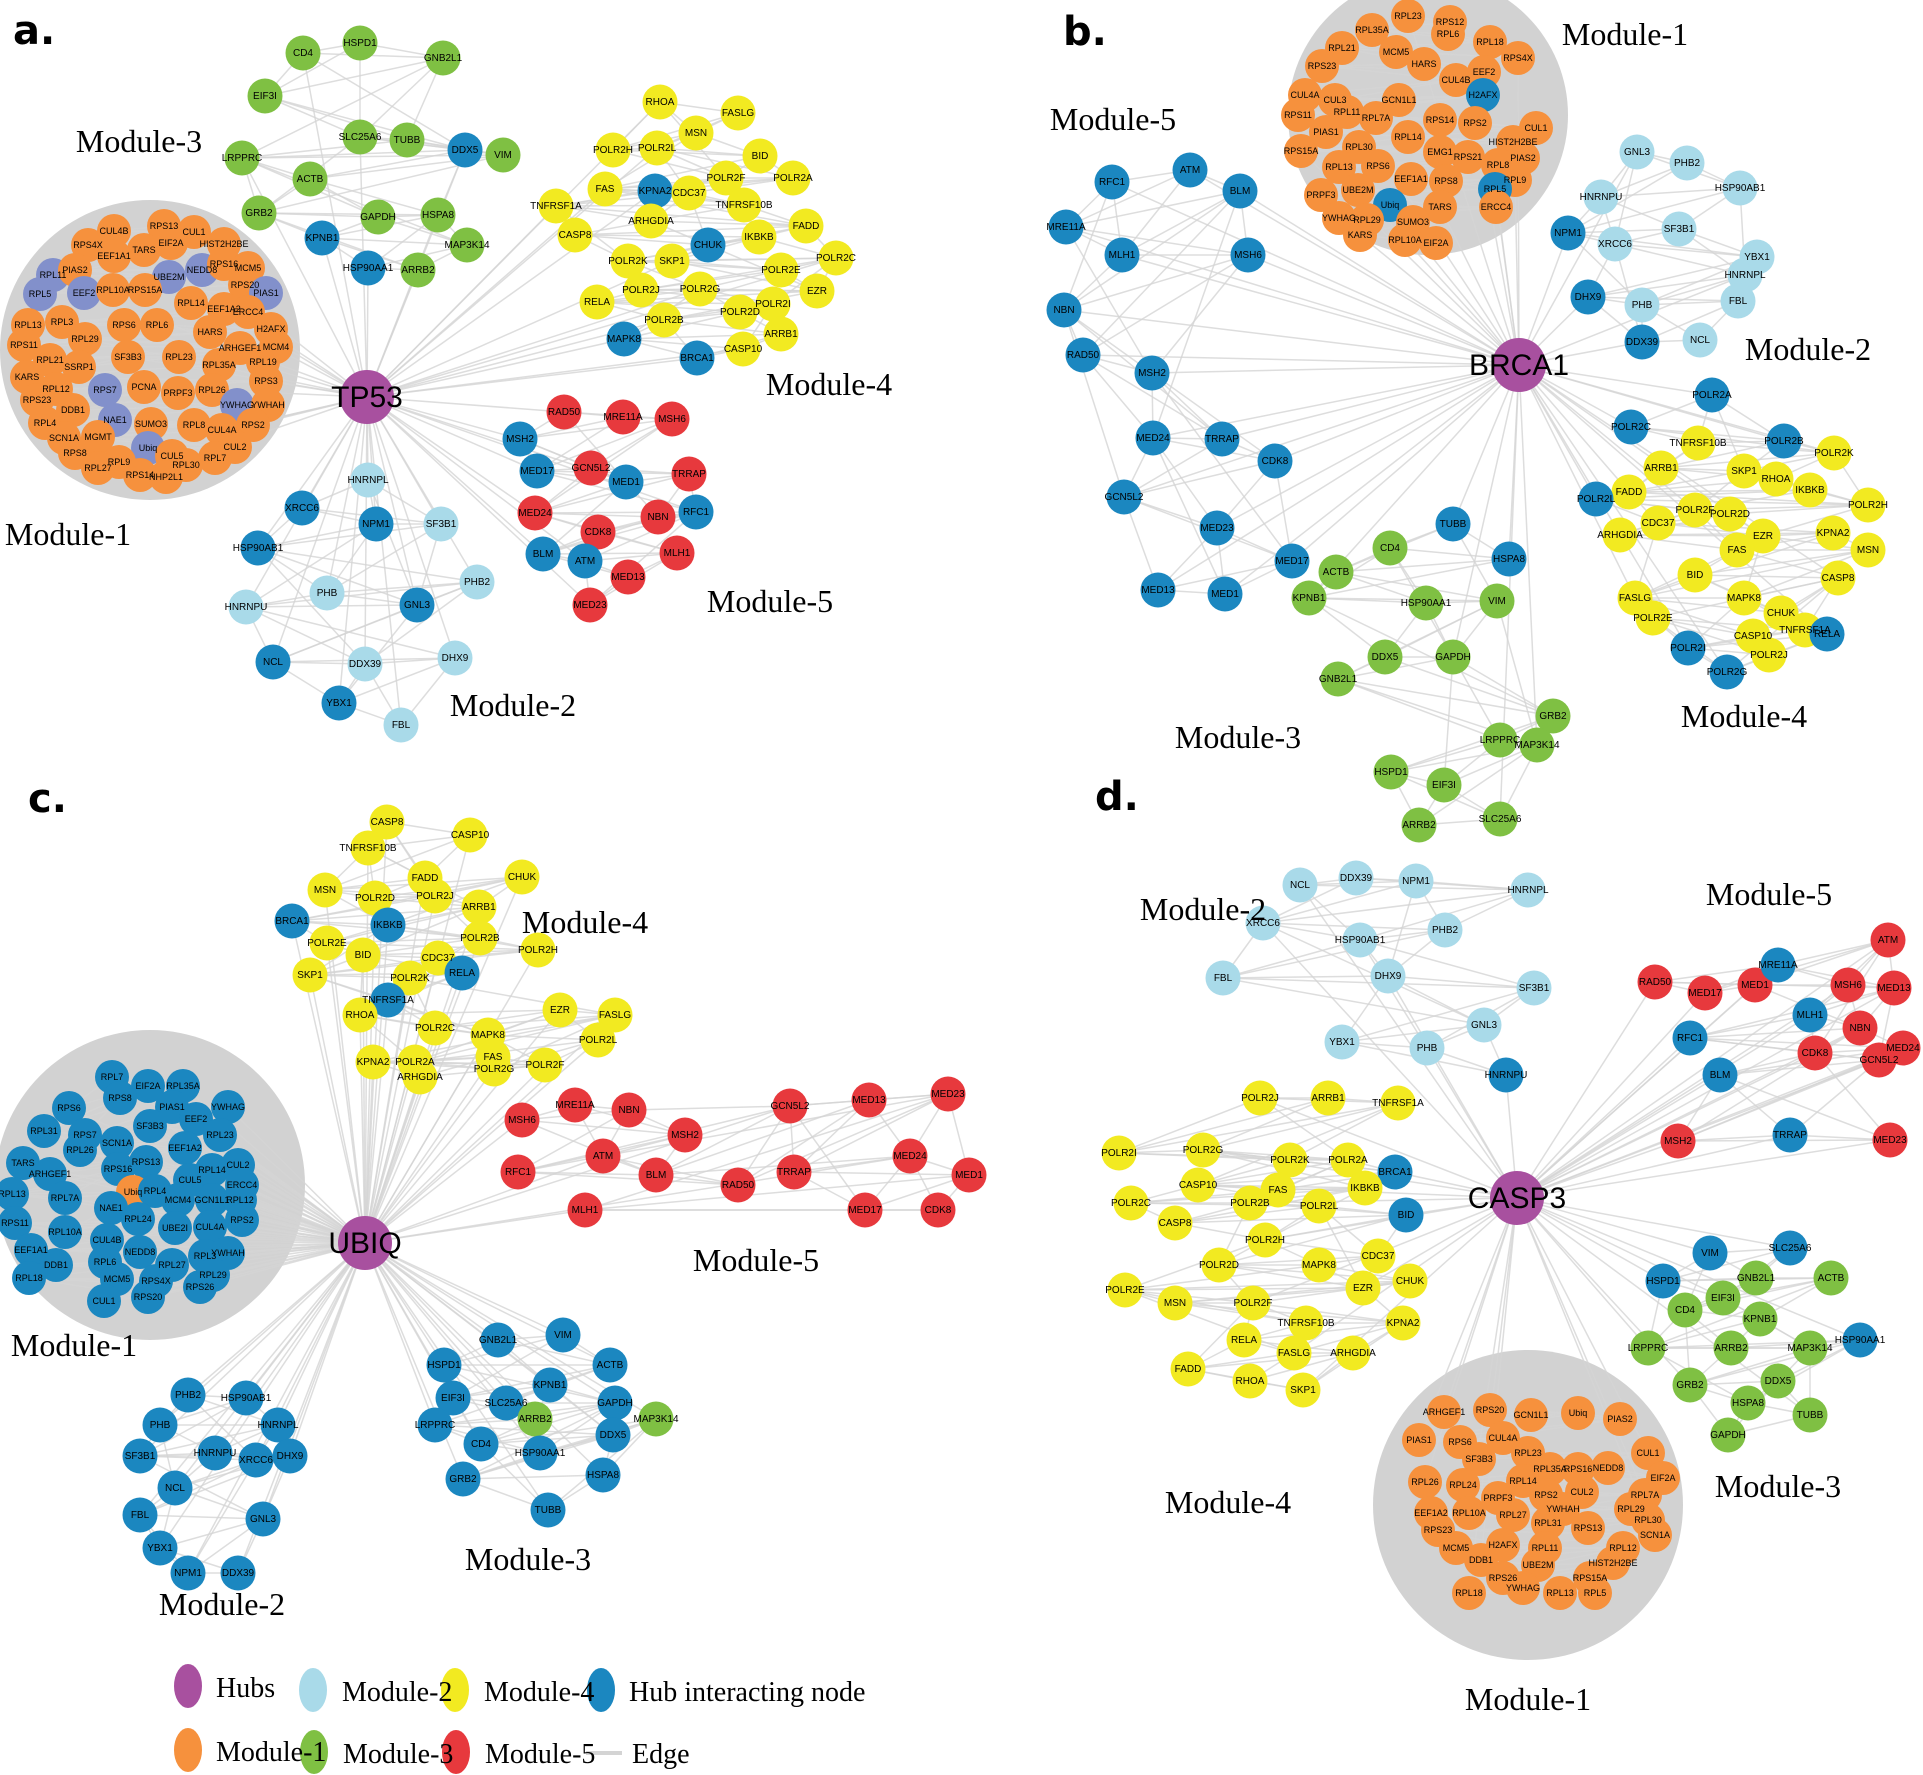  What do you see at coordinates (537, 471) in the screenshot?
I see `node-label: MED17` at bounding box center [537, 471].